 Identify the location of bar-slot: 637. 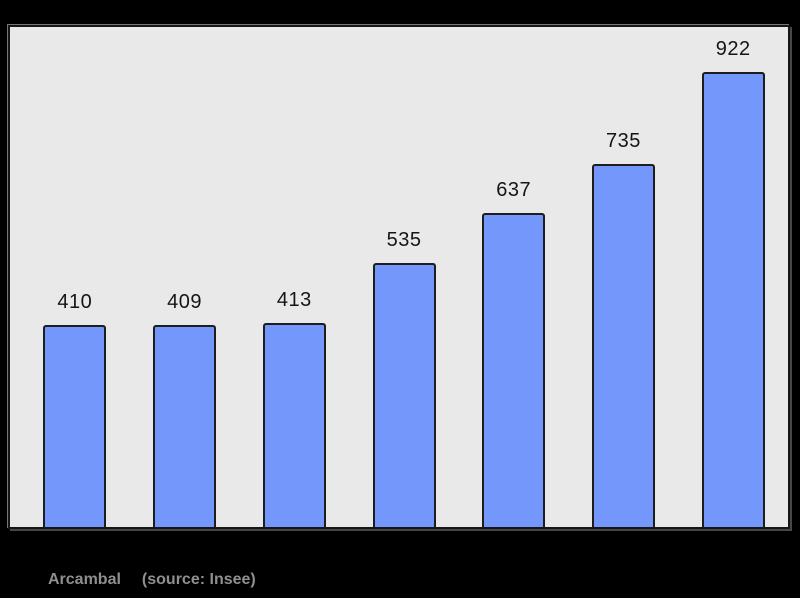
(514, 277).